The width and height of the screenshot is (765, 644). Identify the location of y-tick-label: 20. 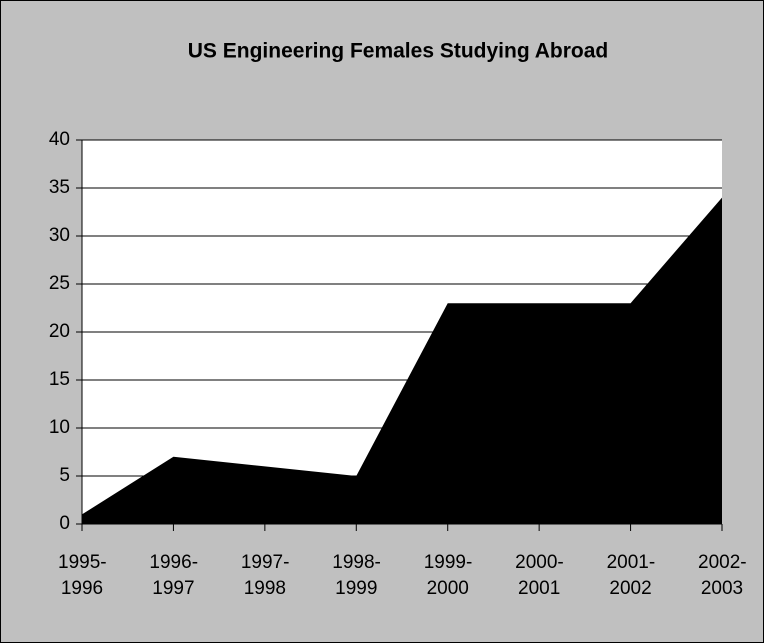
(59, 331).